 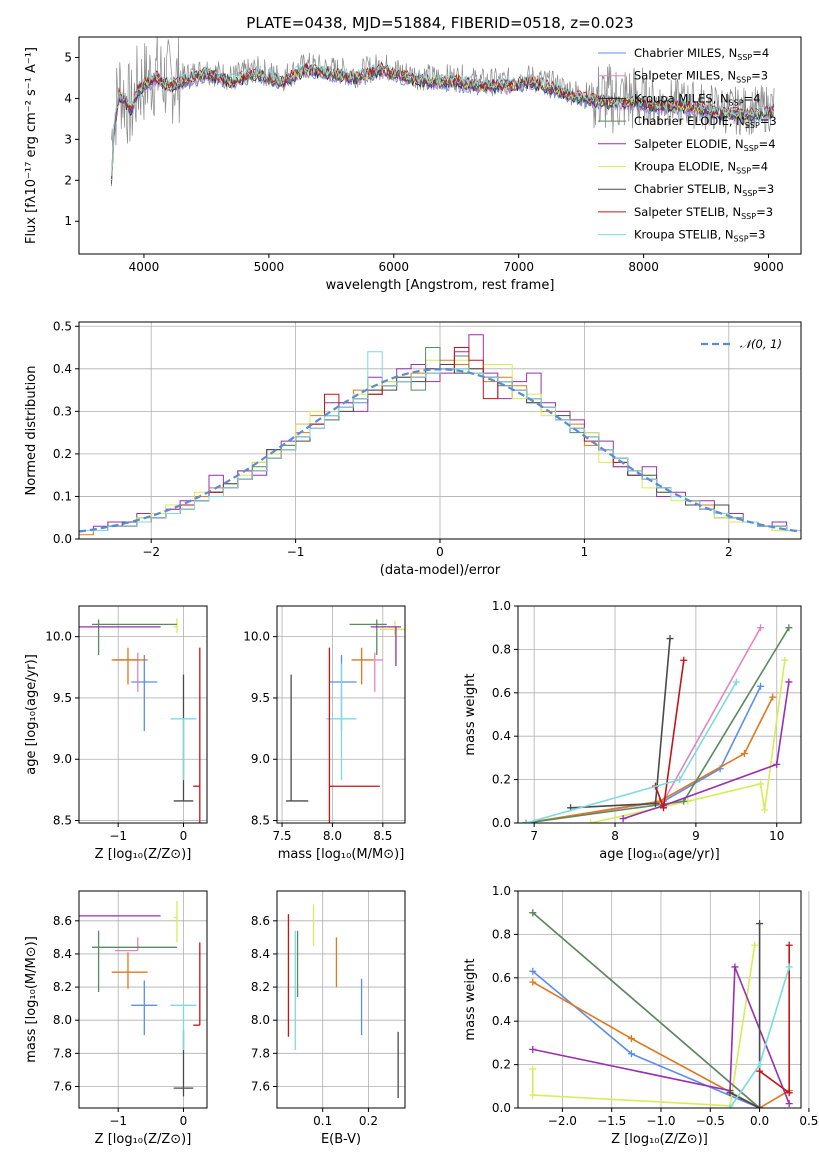 I want to click on spectrum-model-line, so click(x=442, y=120).